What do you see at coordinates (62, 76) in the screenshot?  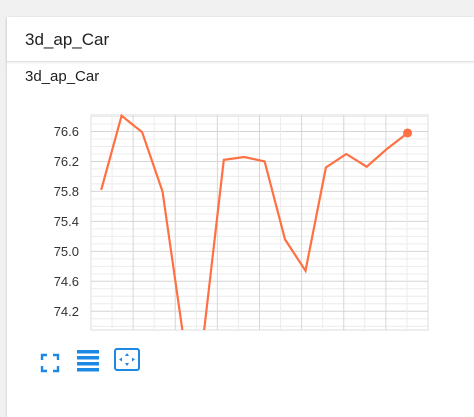 I see `chart-title: 3d_ap_Car` at bounding box center [62, 76].